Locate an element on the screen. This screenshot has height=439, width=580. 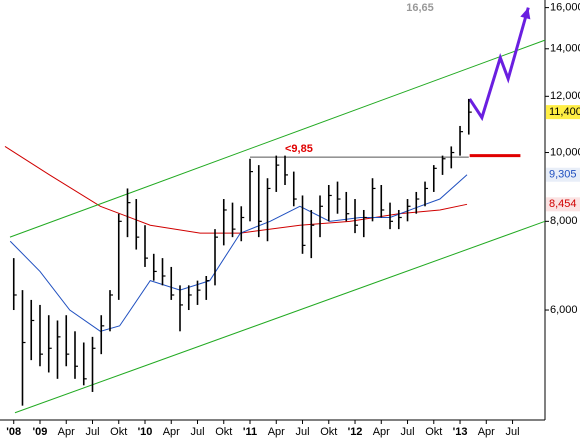
y-tick-label: 12,000 is located at coordinates (565, 96).